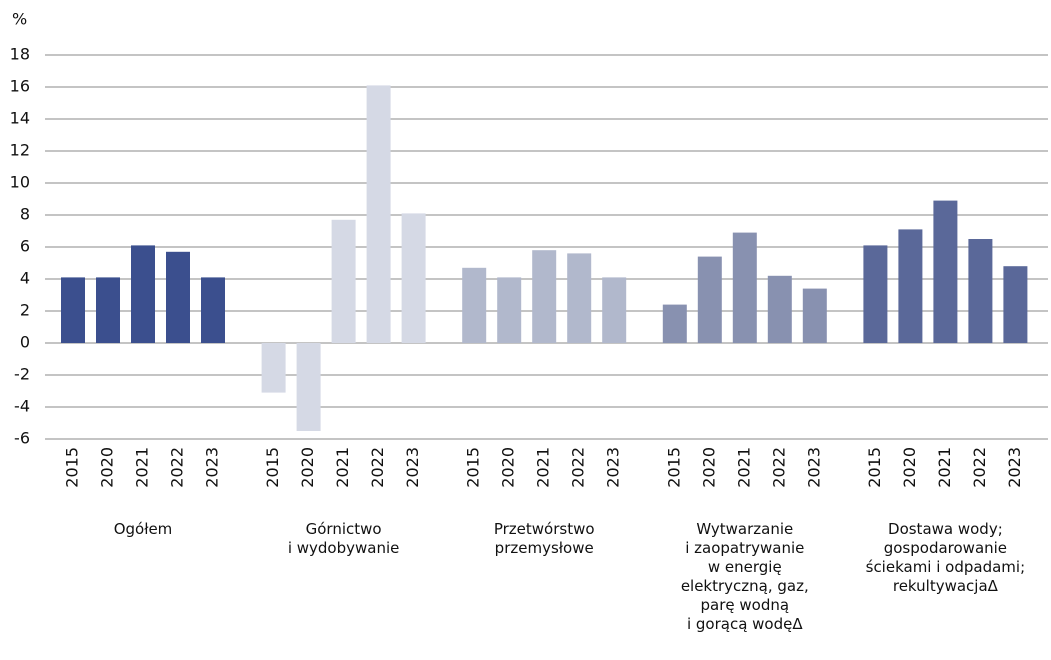 Image resolution: width=1051 pixels, height=660 pixels. What do you see at coordinates (544, 538) in the screenshot?
I see `group-label: Przetwórstwo przemysłowe` at bounding box center [544, 538].